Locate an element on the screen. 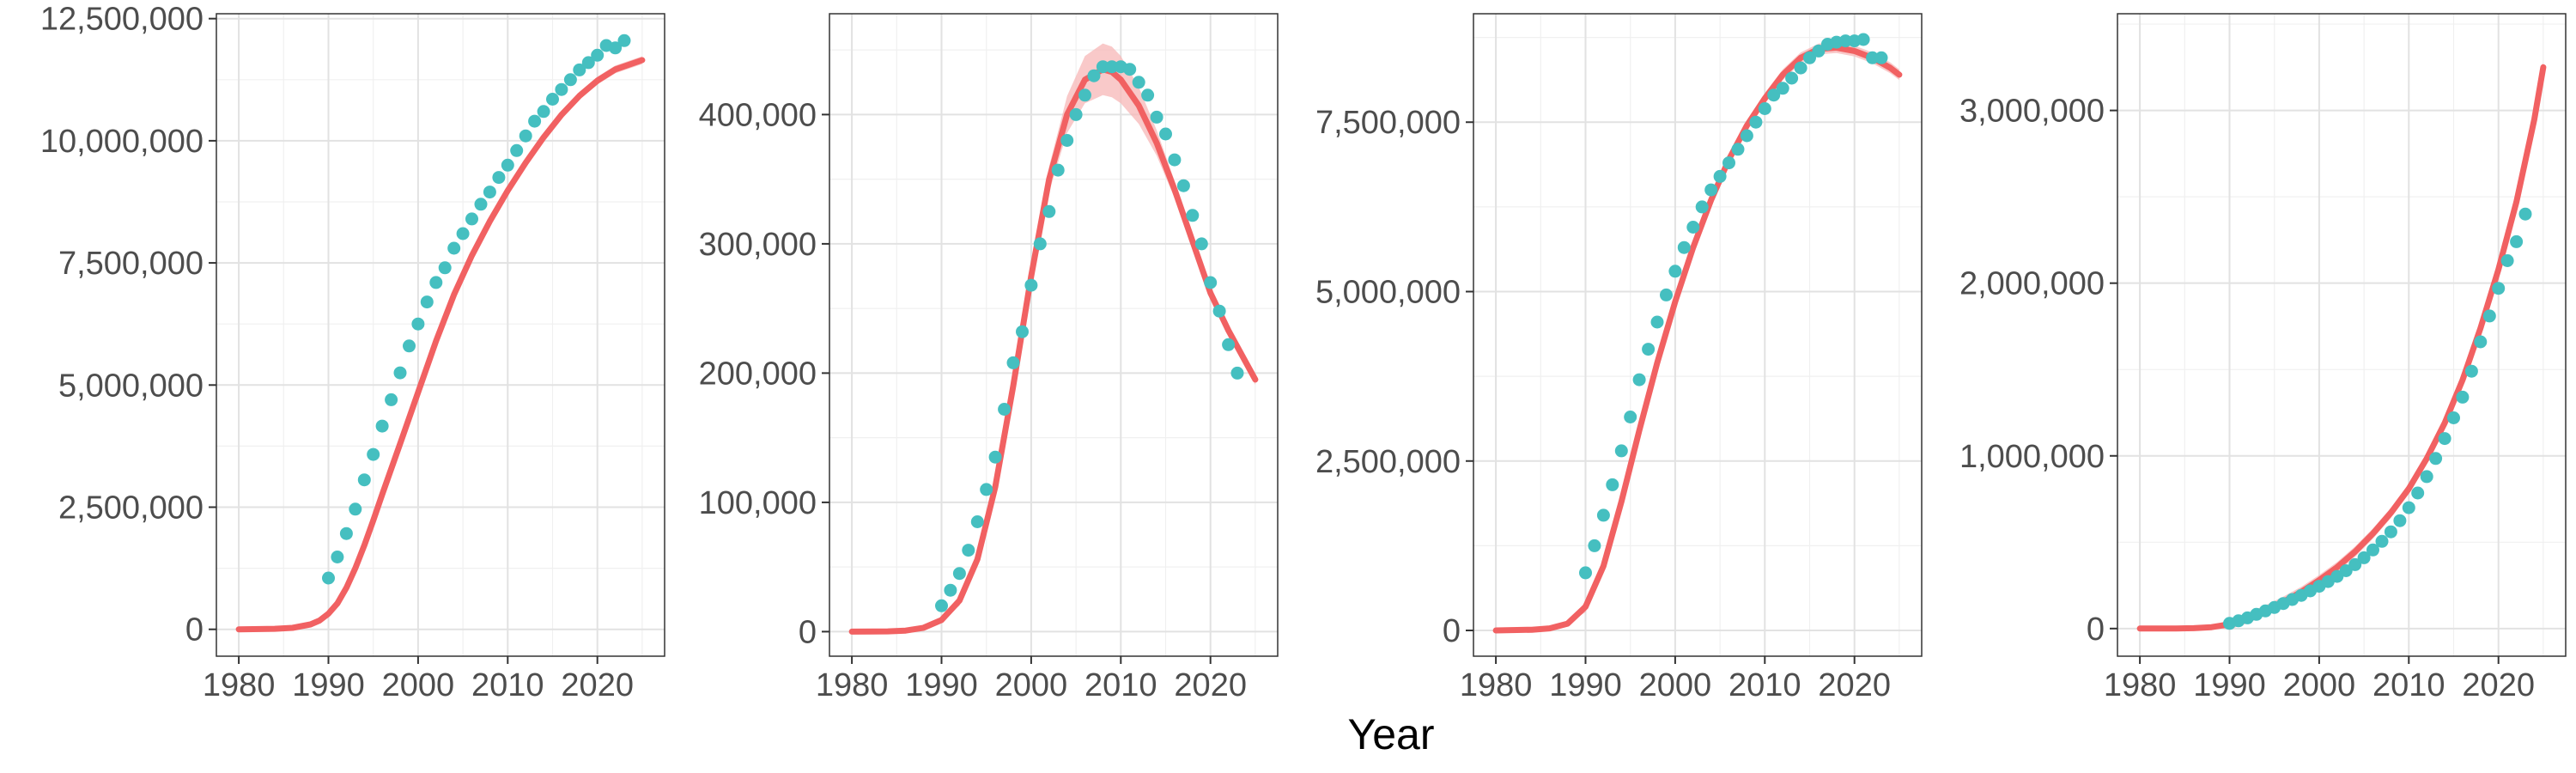  x-axis-title: Year is located at coordinates (1390, 734).